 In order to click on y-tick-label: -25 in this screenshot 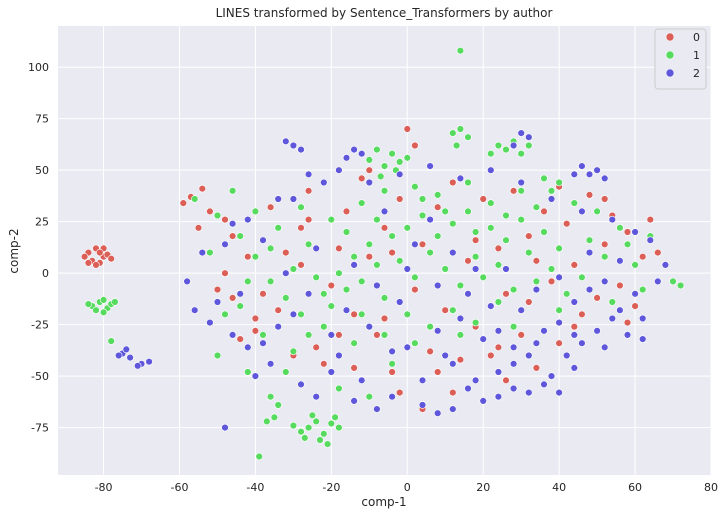, I will do `click(40, 325)`.